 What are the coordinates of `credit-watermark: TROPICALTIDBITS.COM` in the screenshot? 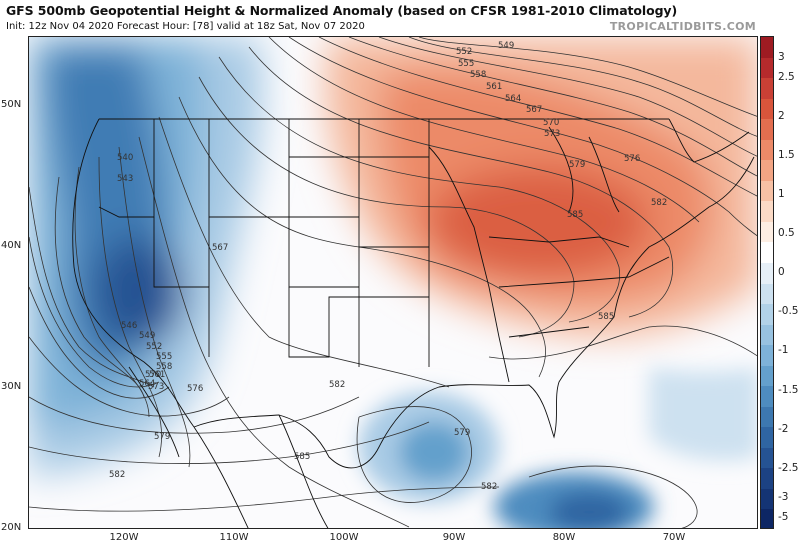 It's located at (682, 26).